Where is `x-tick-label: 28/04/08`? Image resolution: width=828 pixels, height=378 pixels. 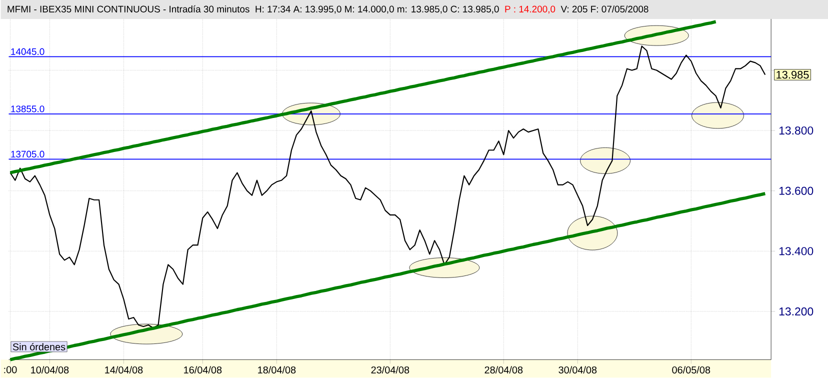
x-tick-label: 28/04/08 is located at coordinates (503, 370).